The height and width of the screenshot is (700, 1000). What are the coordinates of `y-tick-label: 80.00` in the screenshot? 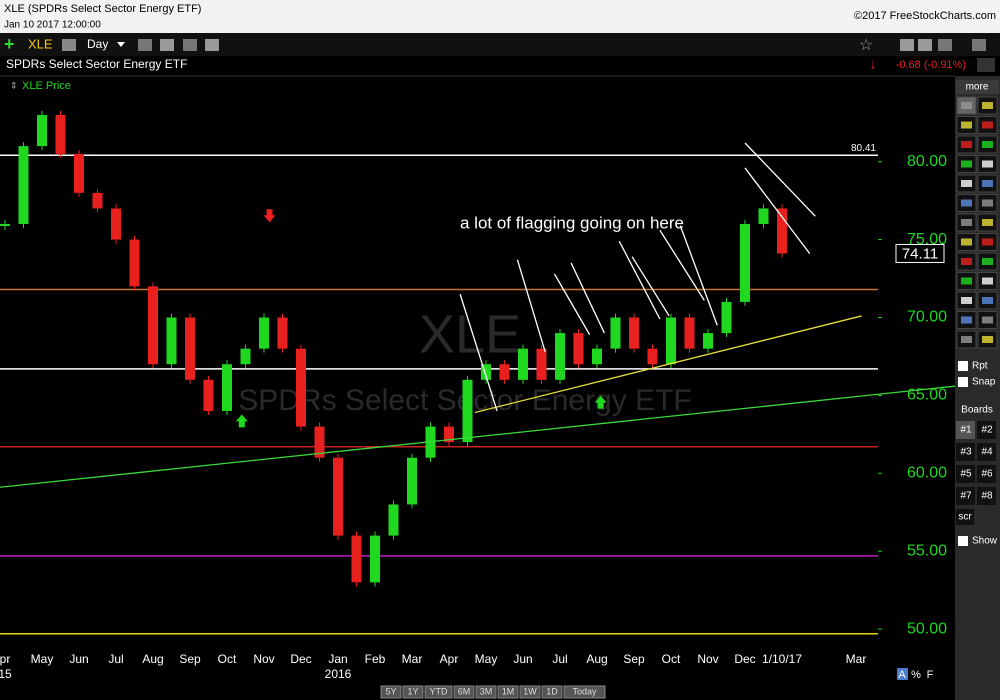 It's located at (927, 161).